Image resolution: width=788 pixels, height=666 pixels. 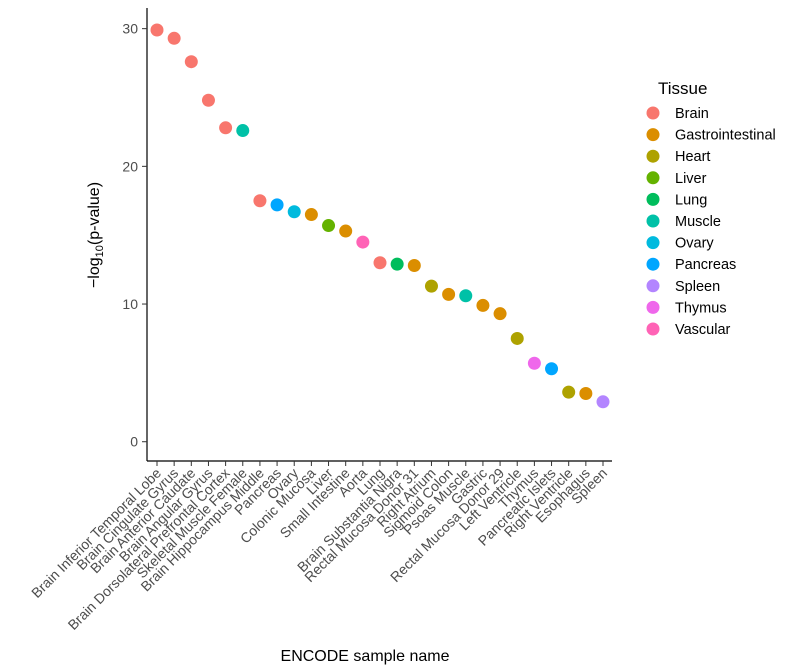 What do you see at coordinates (94, 213) in the screenshot?
I see `y-axis-title-tail: (p-value)` at bounding box center [94, 213].